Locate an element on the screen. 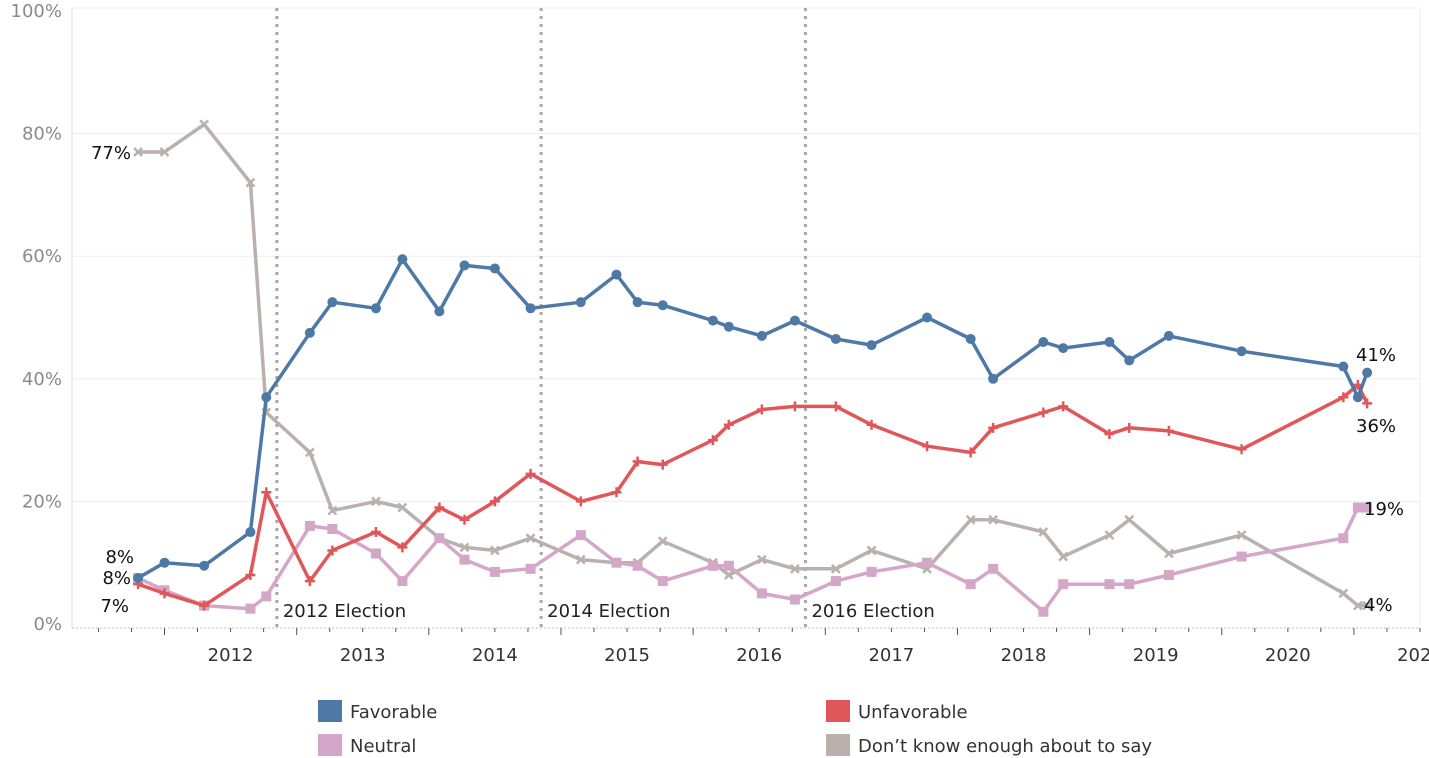 The height and width of the screenshot is (758, 1429). election-label: 2012 Election is located at coordinates (344, 611).